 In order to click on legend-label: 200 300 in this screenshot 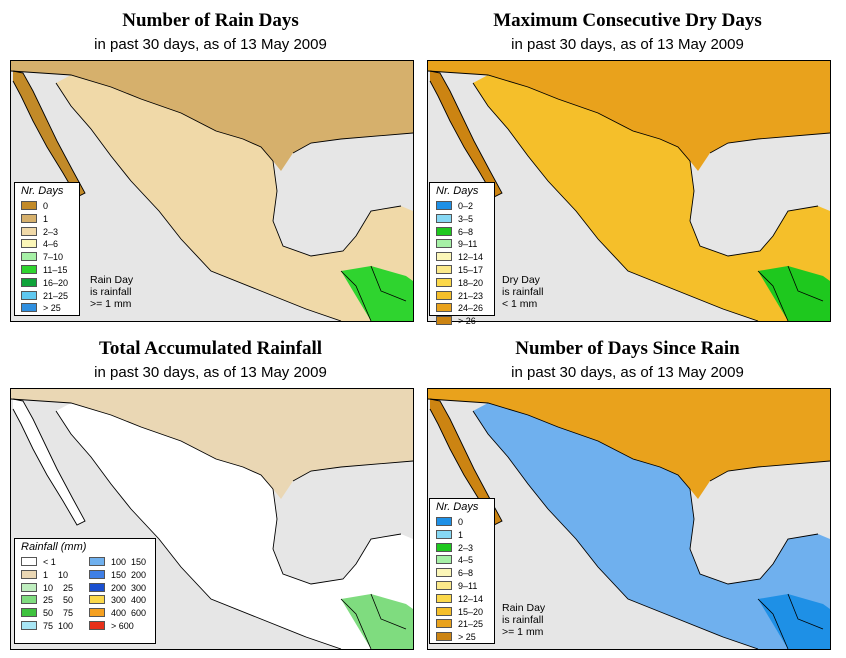, I will do `click(129, 587)`.